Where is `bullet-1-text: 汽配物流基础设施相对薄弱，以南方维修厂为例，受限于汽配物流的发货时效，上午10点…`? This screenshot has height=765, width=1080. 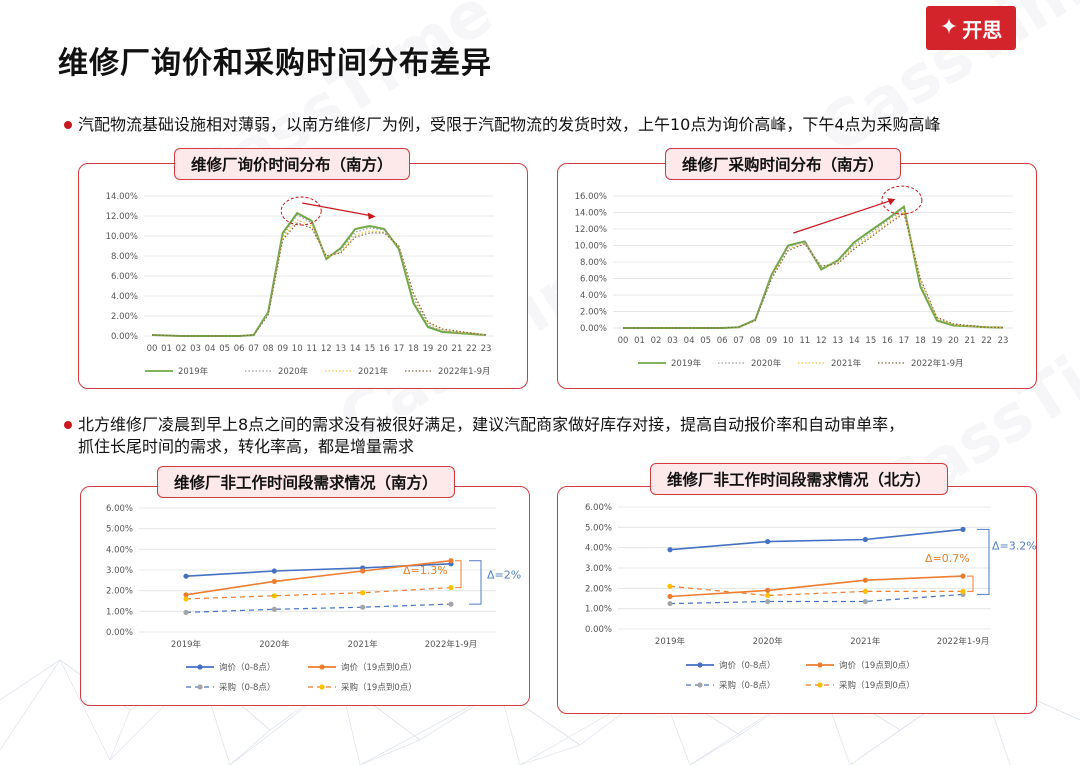
bullet-1-text: 汽配物流基础设施相对薄弱，以南方维修厂为例，受限于汽配物流的发货时效，上午10点… is located at coordinates (509, 124).